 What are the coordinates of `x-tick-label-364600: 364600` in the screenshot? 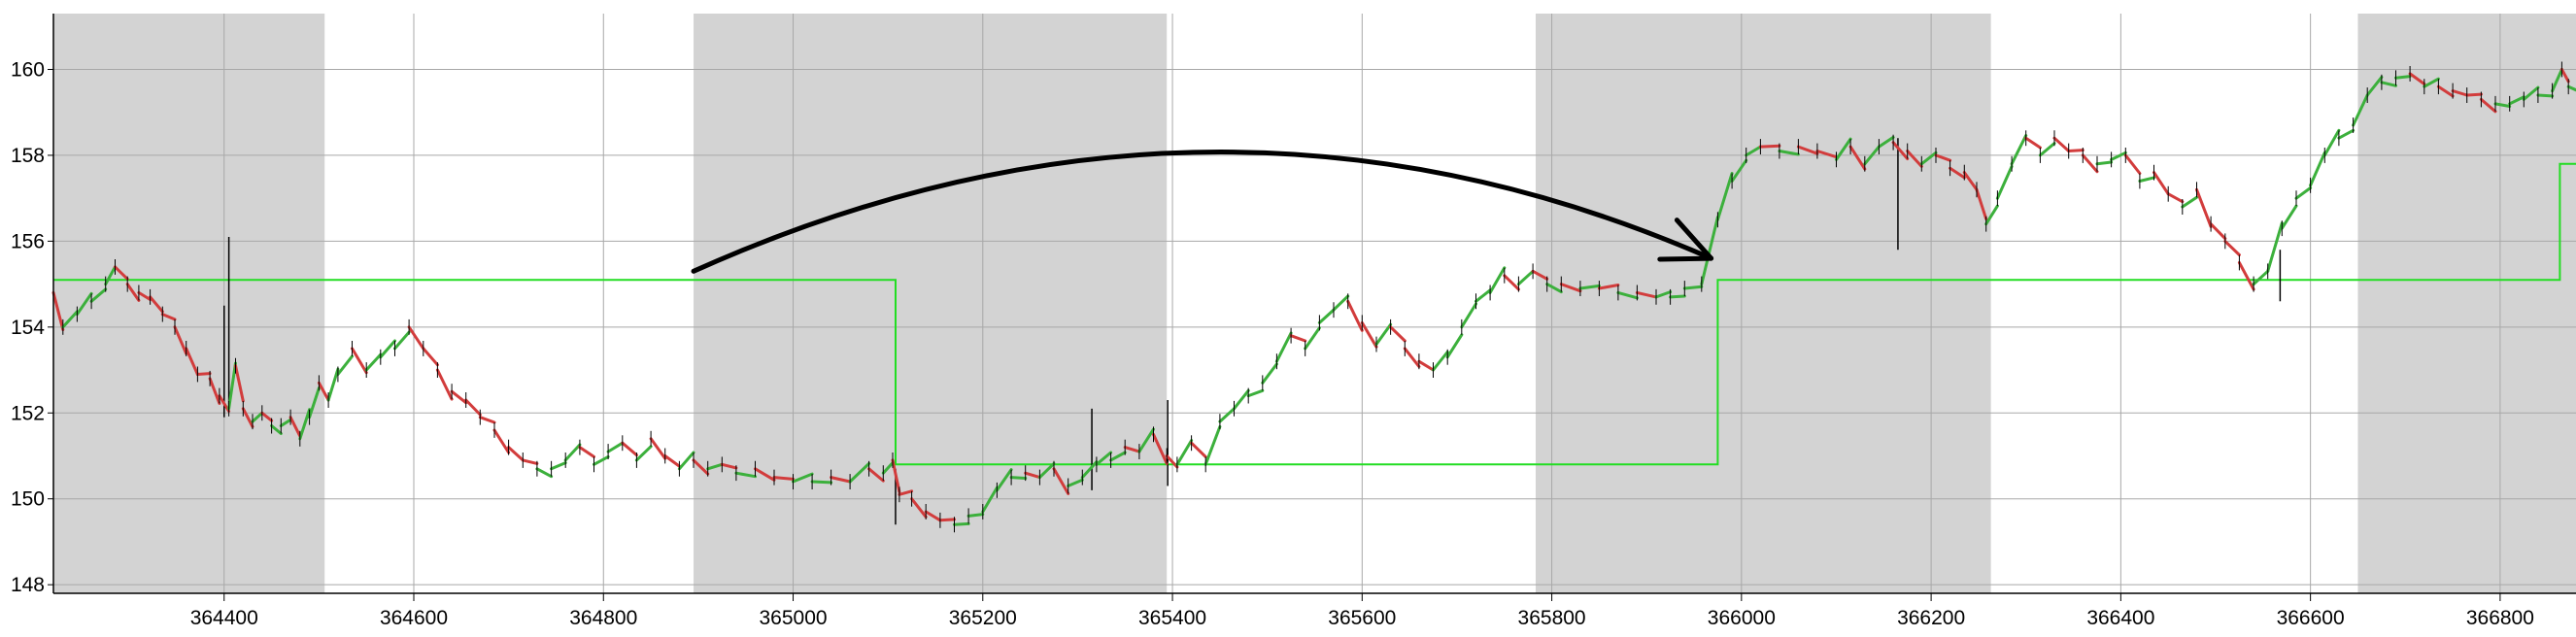 It's located at (414, 618).